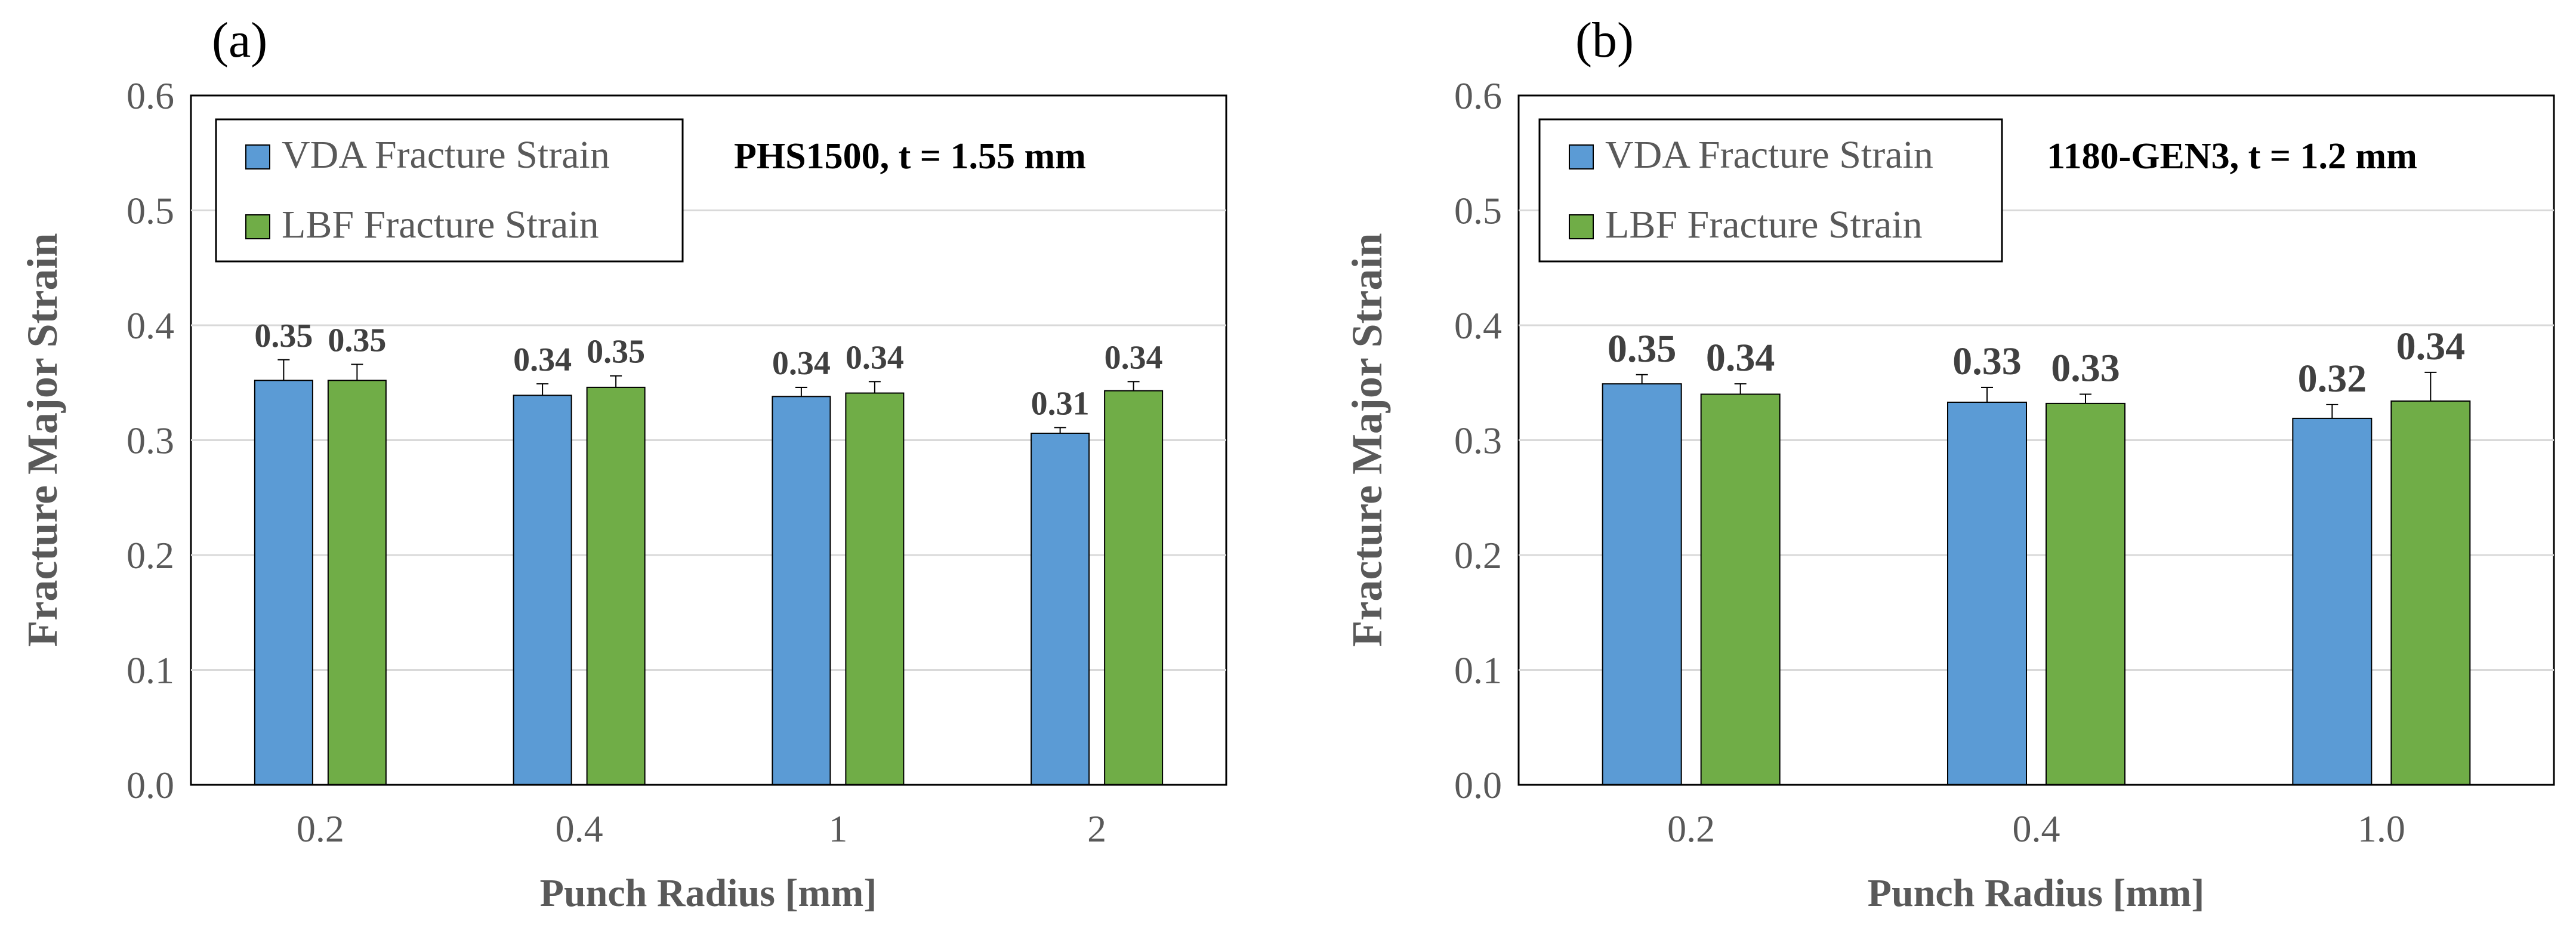  What do you see at coordinates (2232, 156) in the screenshot?
I see `panel-b-annotation: 1180-GEN3, t = 1.2 mm` at bounding box center [2232, 156].